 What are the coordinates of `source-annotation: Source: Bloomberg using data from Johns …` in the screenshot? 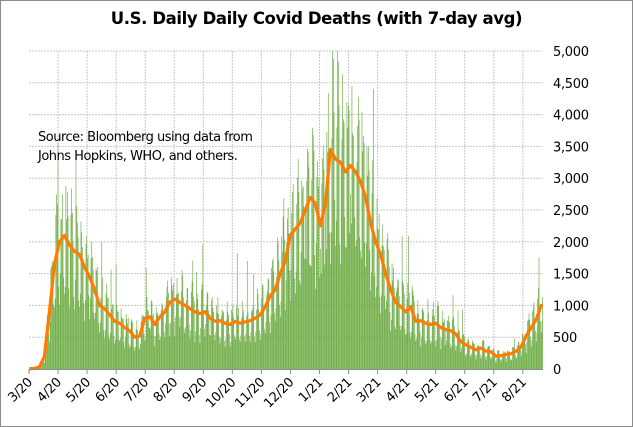 It's located at (145, 147).